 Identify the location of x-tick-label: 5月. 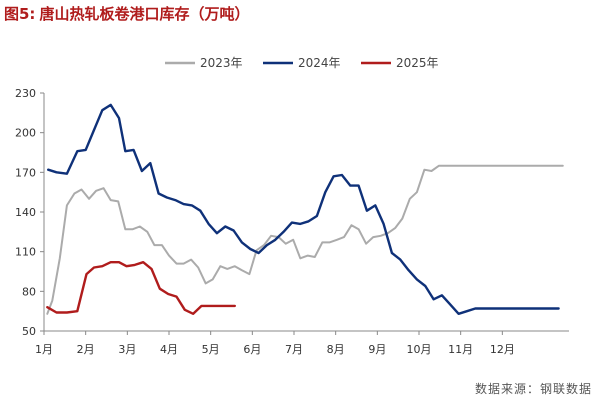
(211, 349).